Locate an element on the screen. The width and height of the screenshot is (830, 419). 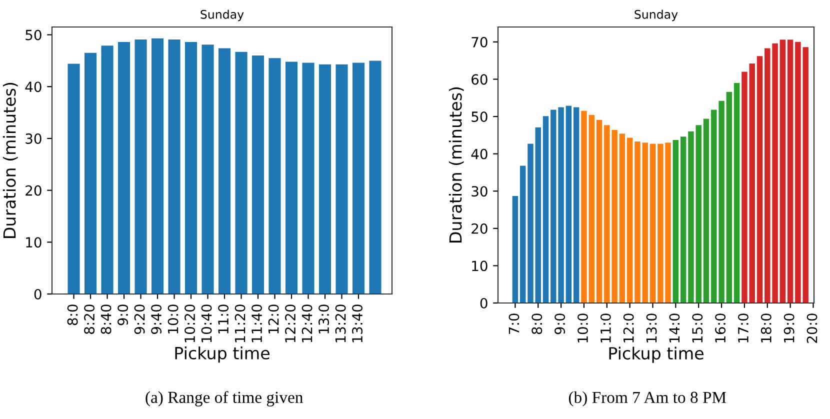
x-tick-label: 9:40 is located at coordinates (156, 319).